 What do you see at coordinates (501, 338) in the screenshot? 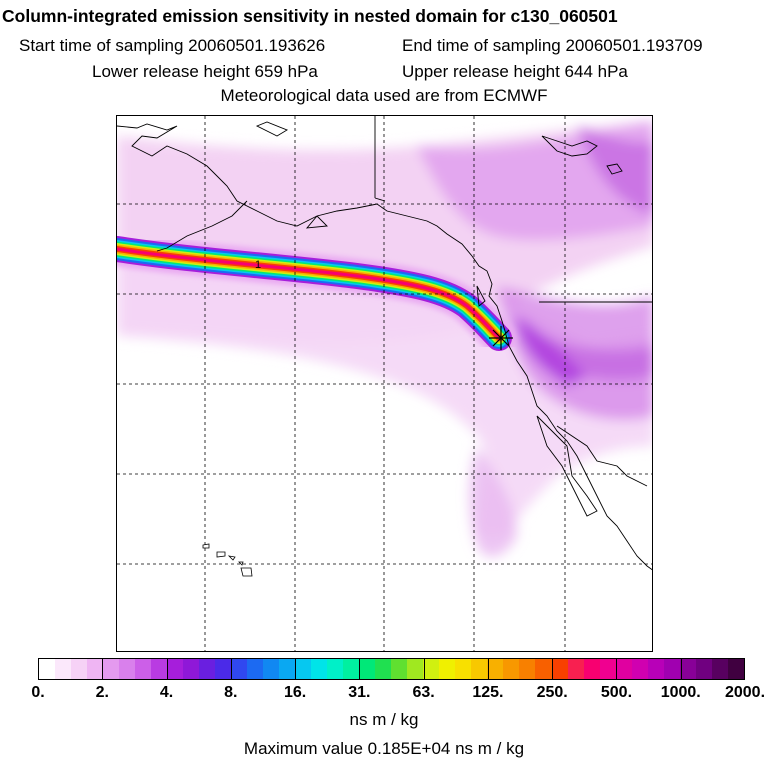
I see `release-point-marker` at bounding box center [501, 338].